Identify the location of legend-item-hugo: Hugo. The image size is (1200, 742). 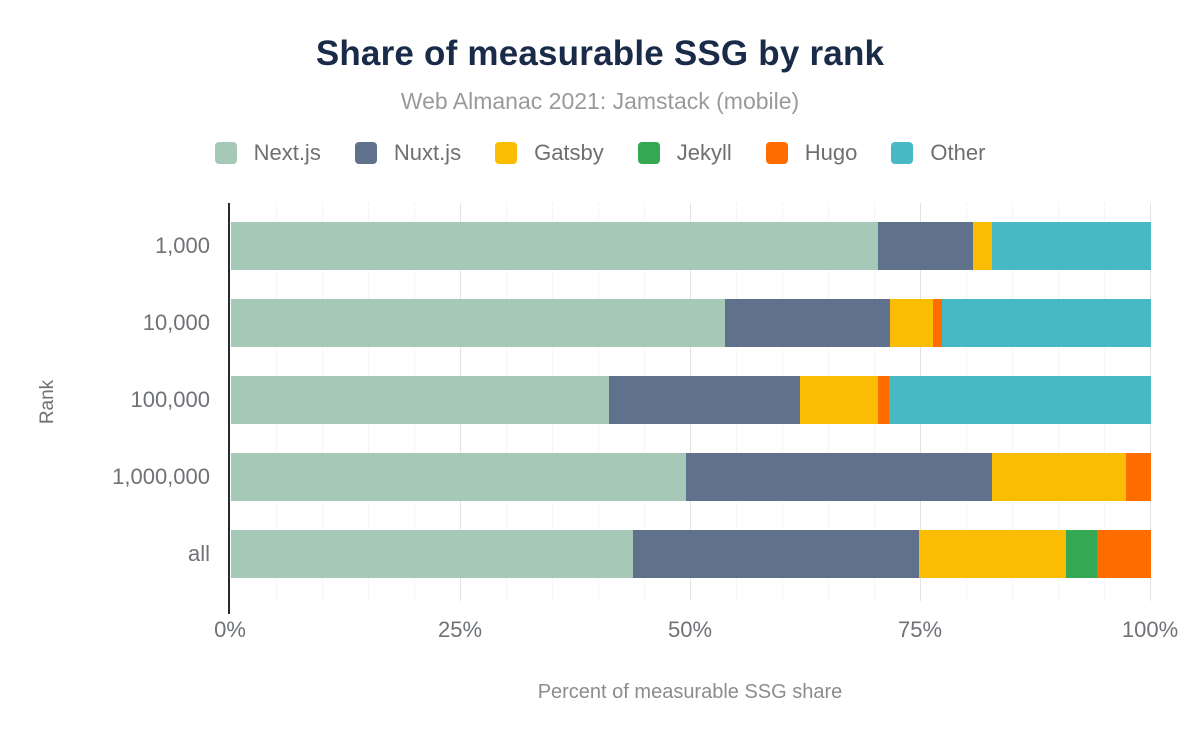
(811, 153).